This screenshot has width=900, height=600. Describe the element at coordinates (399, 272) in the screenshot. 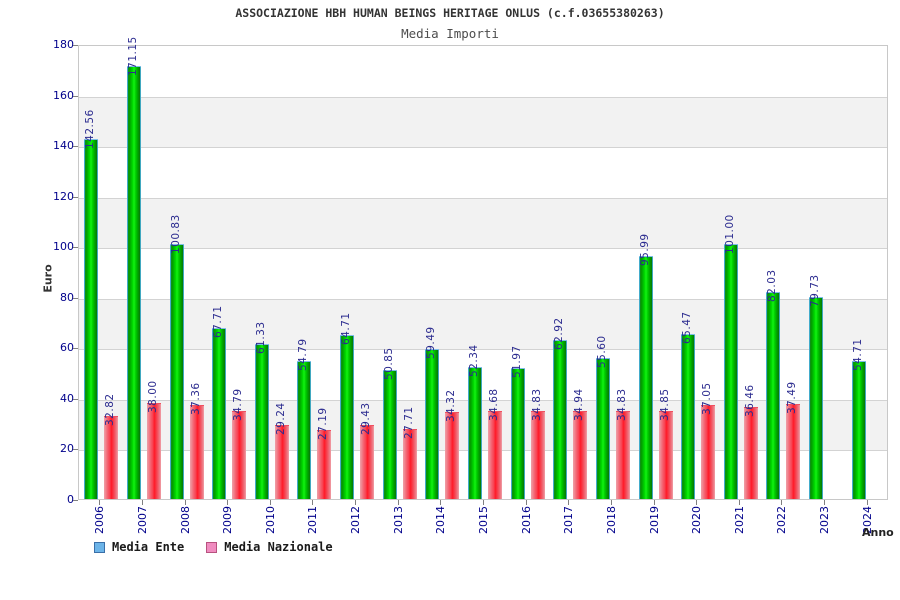

I see `bar-group: 50.85 27.71` at that location.